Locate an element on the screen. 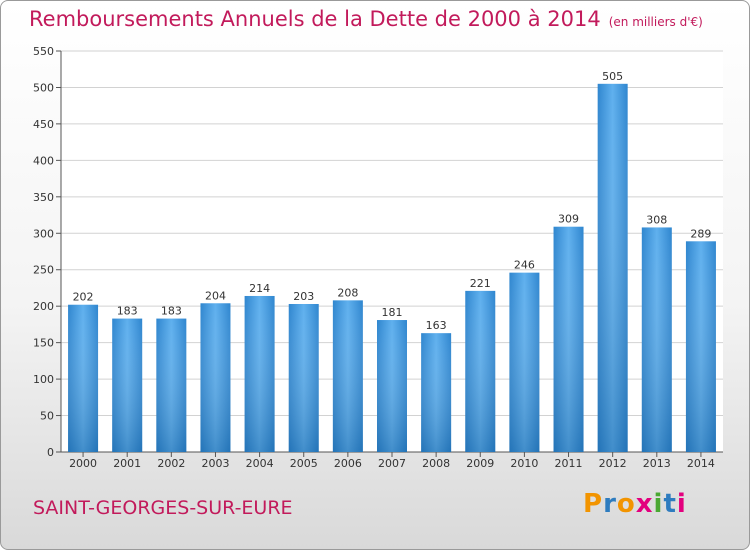 The height and width of the screenshot is (550, 750). logo-letter: x is located at coordinates (644, 504).